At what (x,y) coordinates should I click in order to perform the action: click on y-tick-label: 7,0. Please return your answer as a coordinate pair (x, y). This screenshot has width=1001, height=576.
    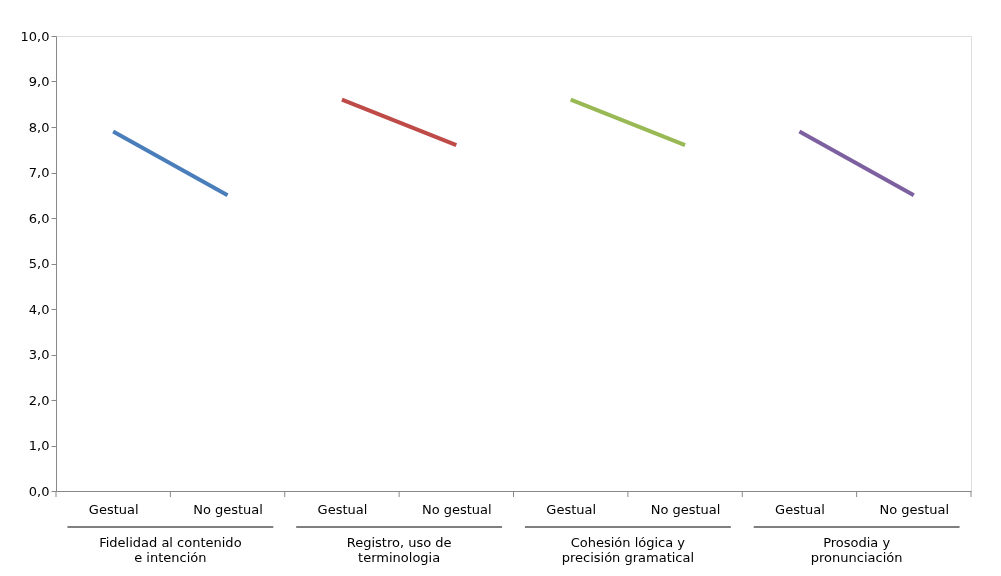
    Looking at the image, I should click on (39, 172).